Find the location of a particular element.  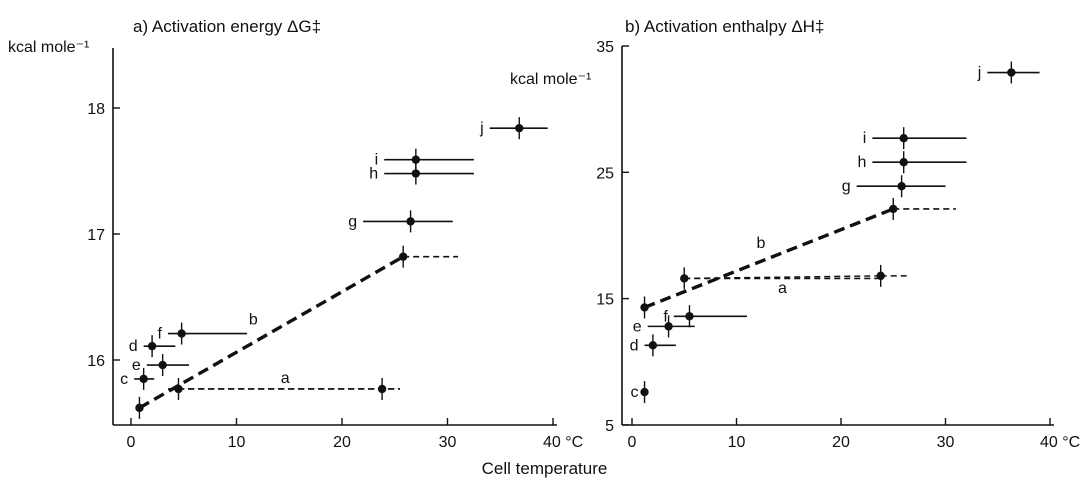

y-tick-label: 35 is located at coordinates (605, 47).